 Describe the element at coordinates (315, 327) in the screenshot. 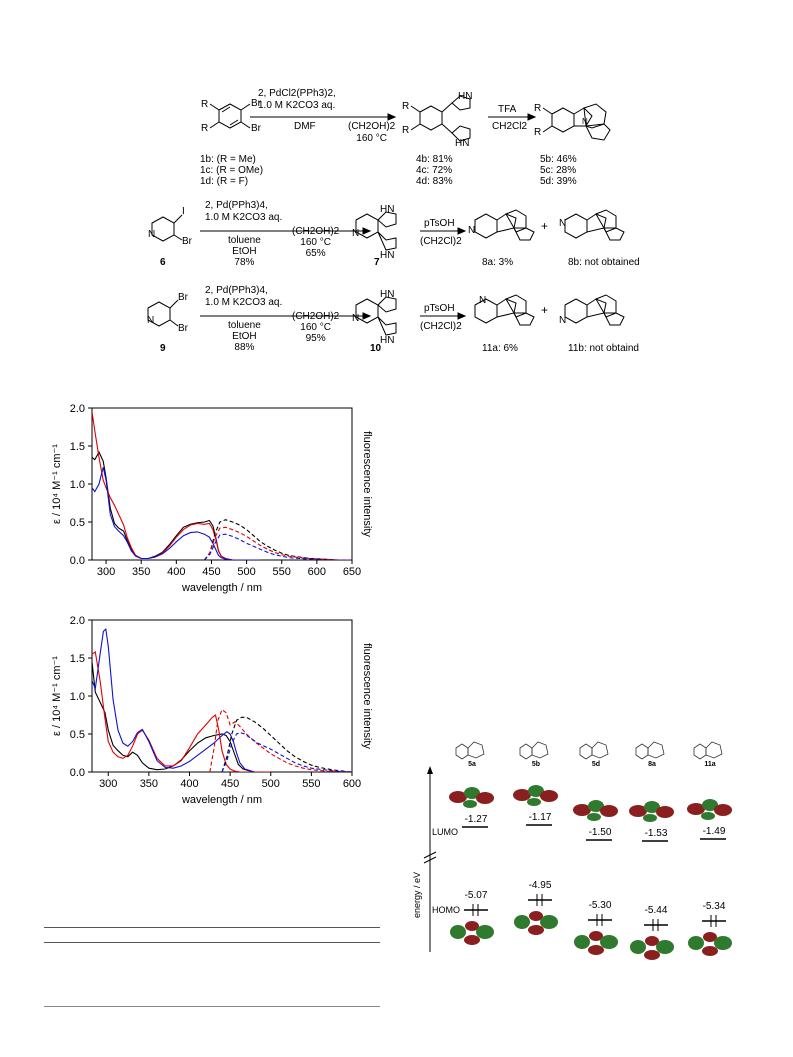

I see `row3-temp: 160 °C` at that location.